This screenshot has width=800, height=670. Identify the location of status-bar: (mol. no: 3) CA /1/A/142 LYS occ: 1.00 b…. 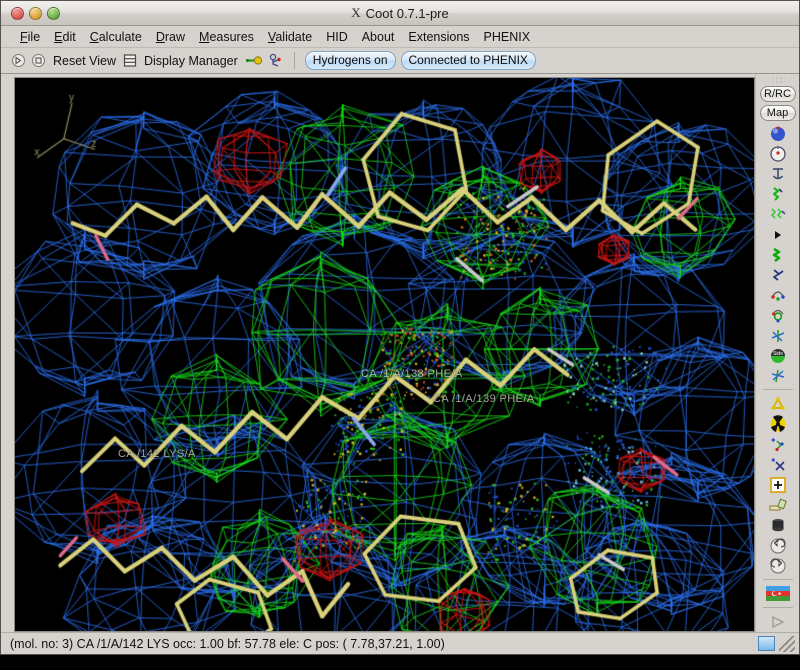
(400, 643).